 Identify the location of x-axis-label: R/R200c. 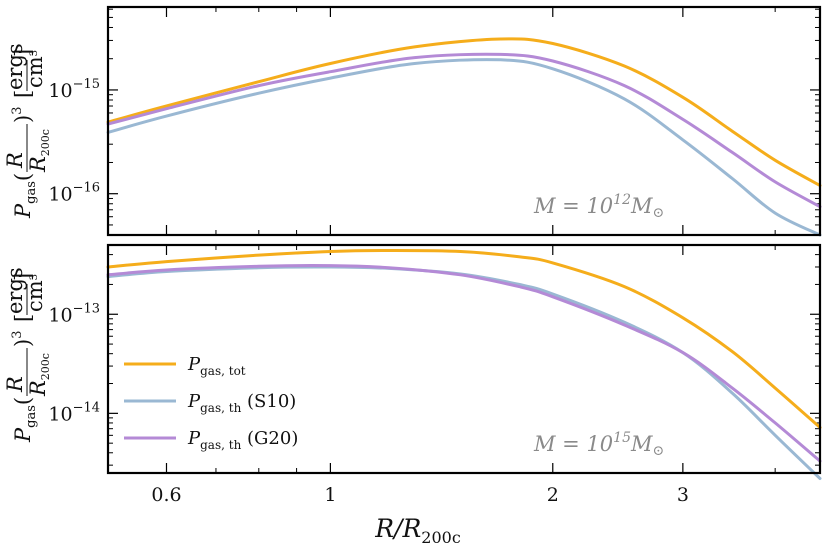
(417, 530).